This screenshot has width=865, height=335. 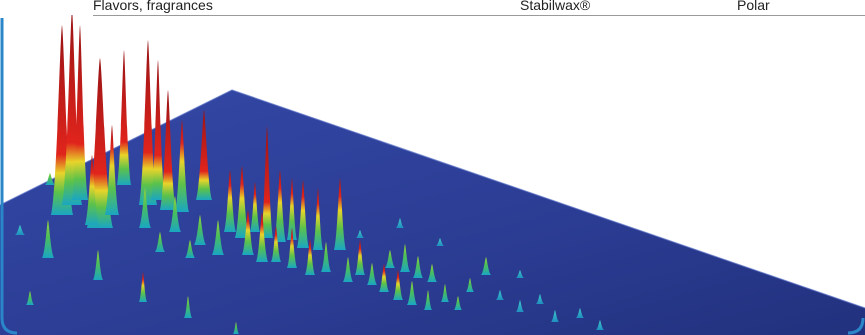 I want to click on stationary-phase-cell: Stabilwax®, so click(x=555, y=6).